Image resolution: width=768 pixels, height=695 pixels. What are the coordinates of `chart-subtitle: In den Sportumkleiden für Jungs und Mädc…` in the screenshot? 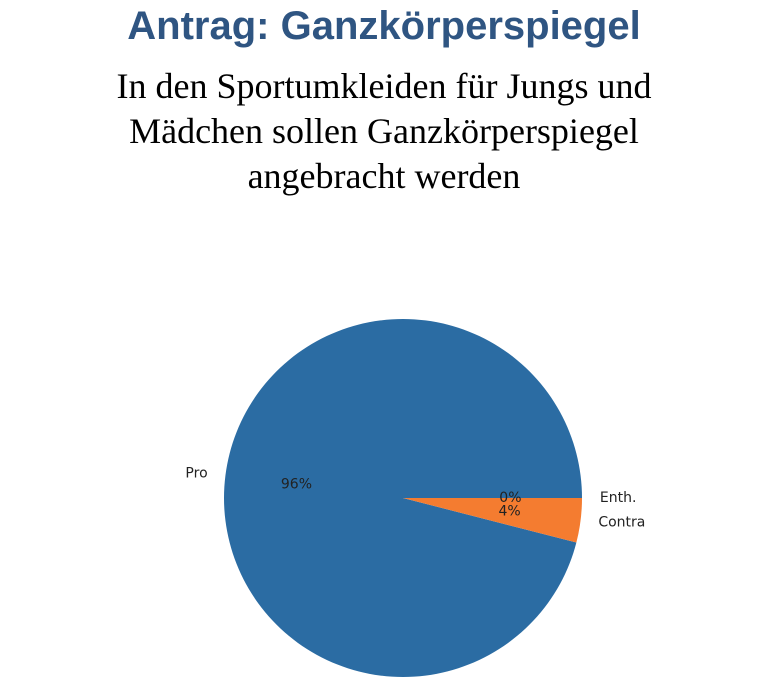 It's located at (384, 131).